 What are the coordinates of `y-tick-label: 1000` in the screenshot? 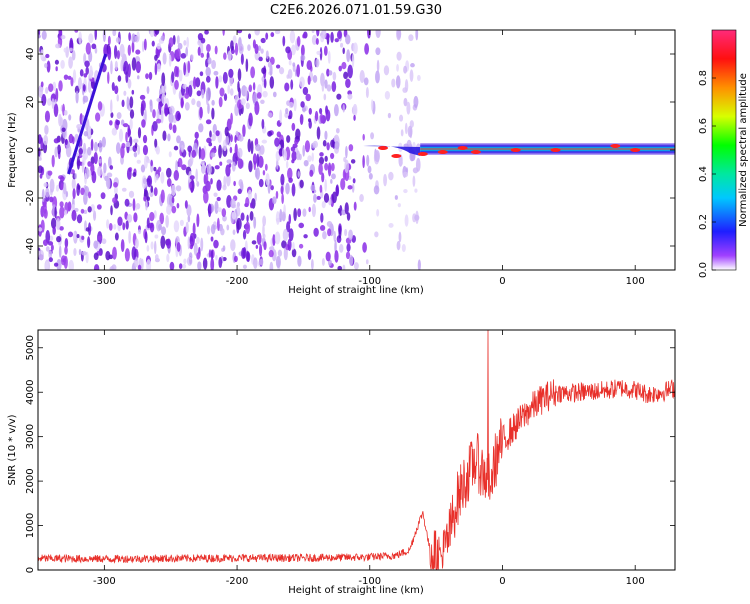 It's located at (30, 525).